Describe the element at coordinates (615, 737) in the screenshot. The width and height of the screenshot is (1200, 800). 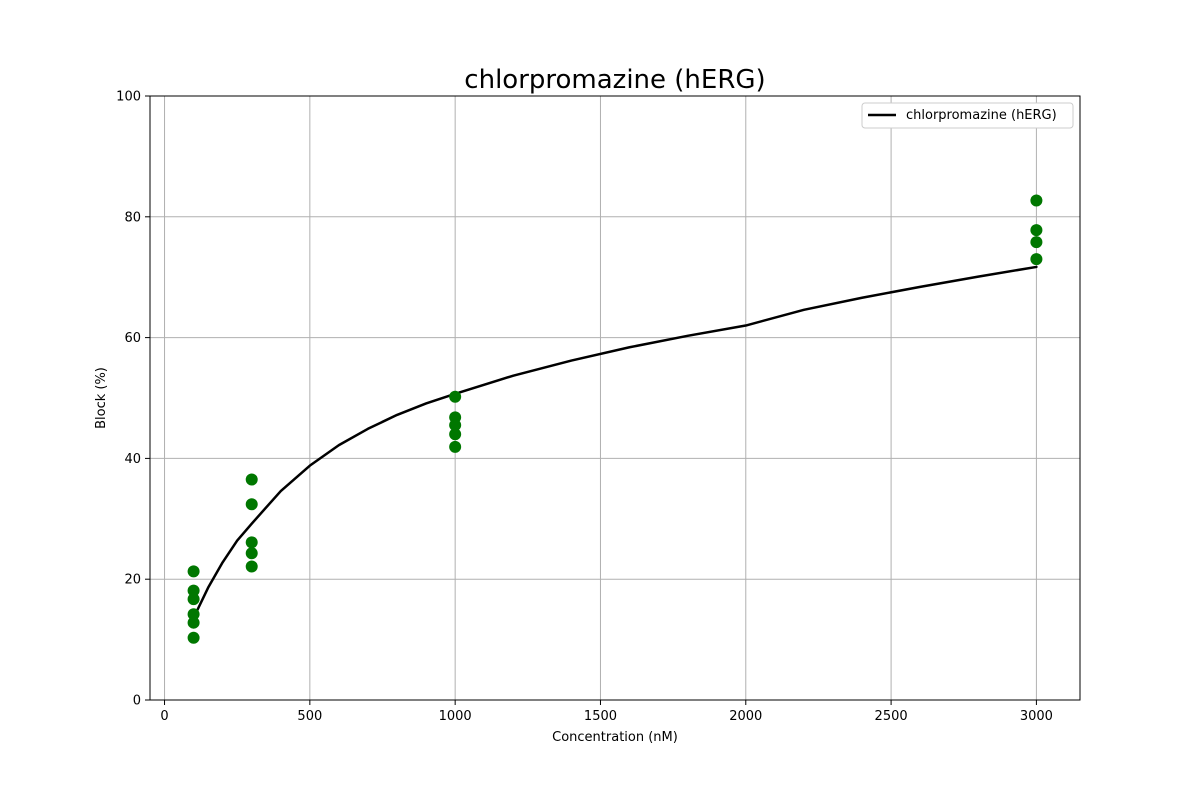
I see `x-axis-label: Concentration (nM)` at that location.